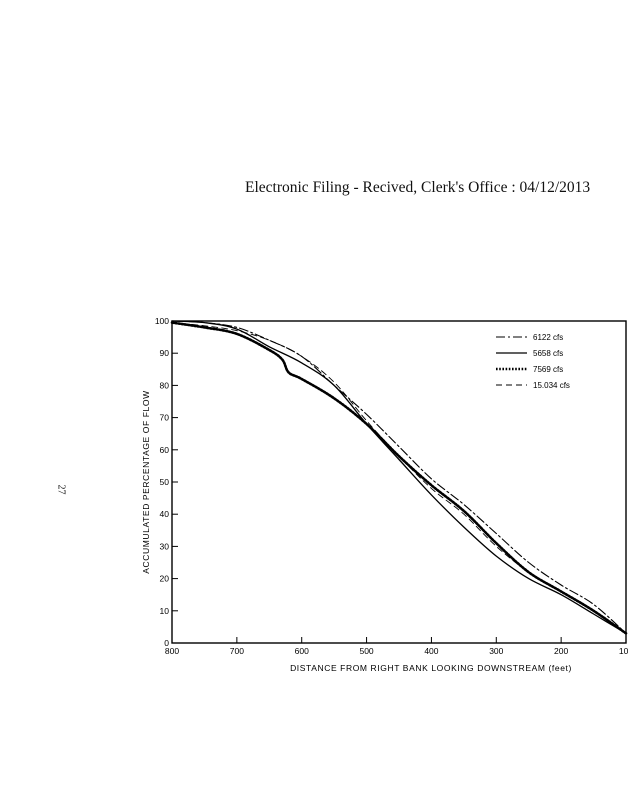 The width and height of the screenshot is (628, 800). What do you see at coordinates (431, 651) in the screenshot?
I see `x-tick-label: 400` at bounding box center [431, 651].